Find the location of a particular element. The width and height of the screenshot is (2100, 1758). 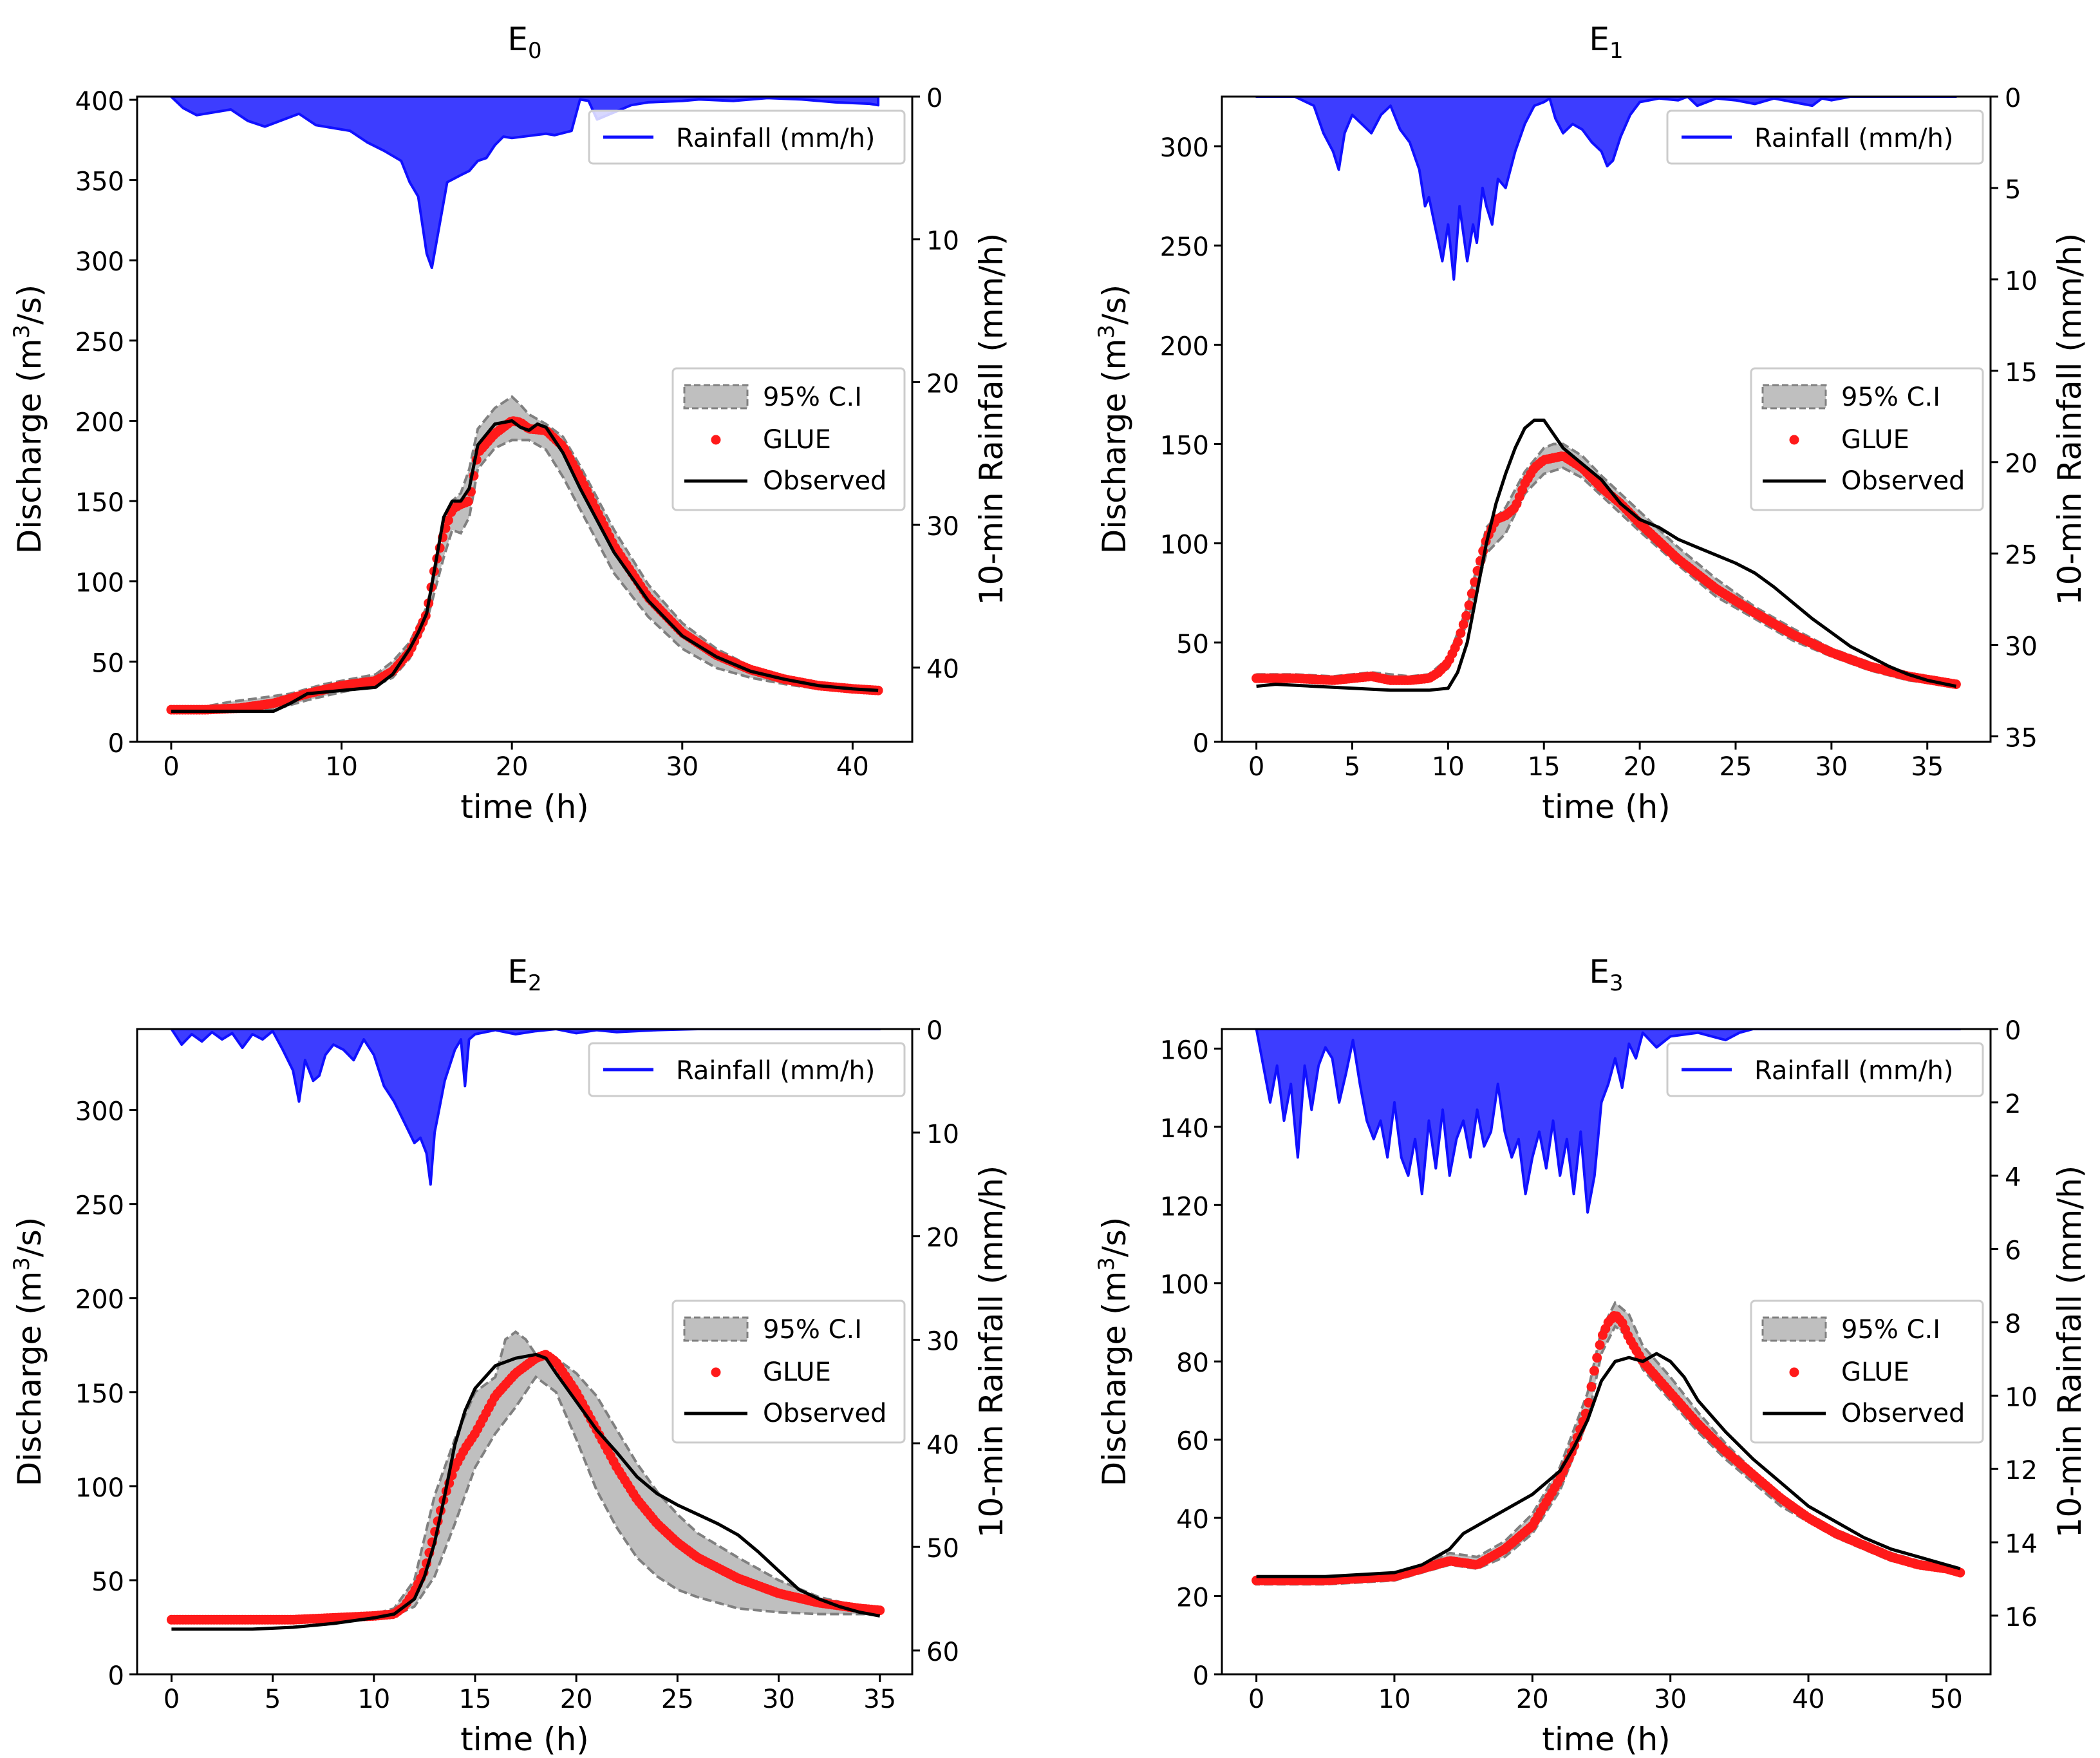

y2-tick-label: 5 is located at coordinates (2013, 190).